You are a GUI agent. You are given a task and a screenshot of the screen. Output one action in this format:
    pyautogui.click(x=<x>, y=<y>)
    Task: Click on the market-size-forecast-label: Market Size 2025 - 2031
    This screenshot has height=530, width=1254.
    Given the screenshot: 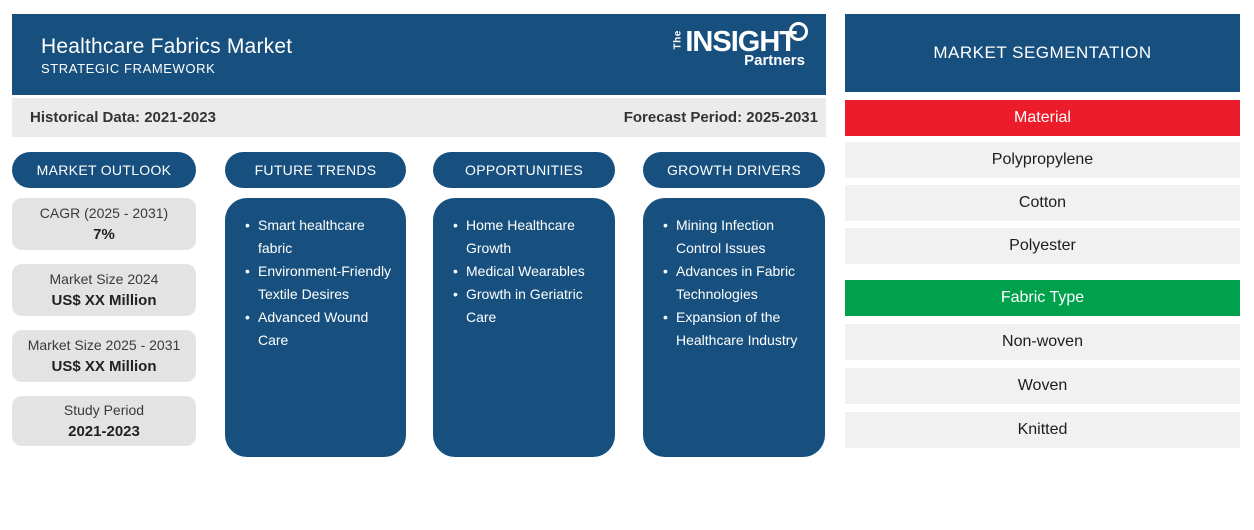 What is the action you would take?
    pyautogui.click(x=104, y=345)
    